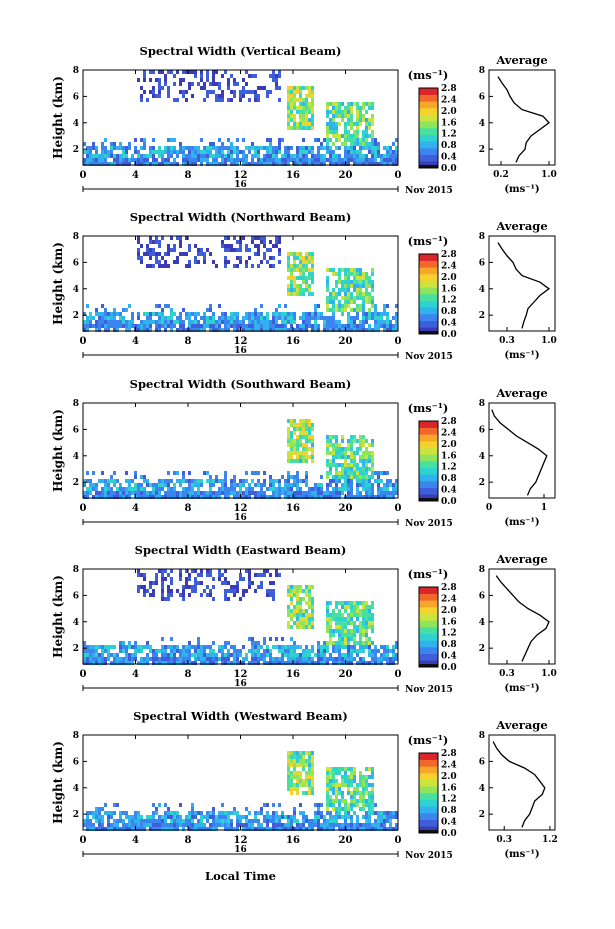  I want to click on x-tick-label: 0, so click(398, 341).